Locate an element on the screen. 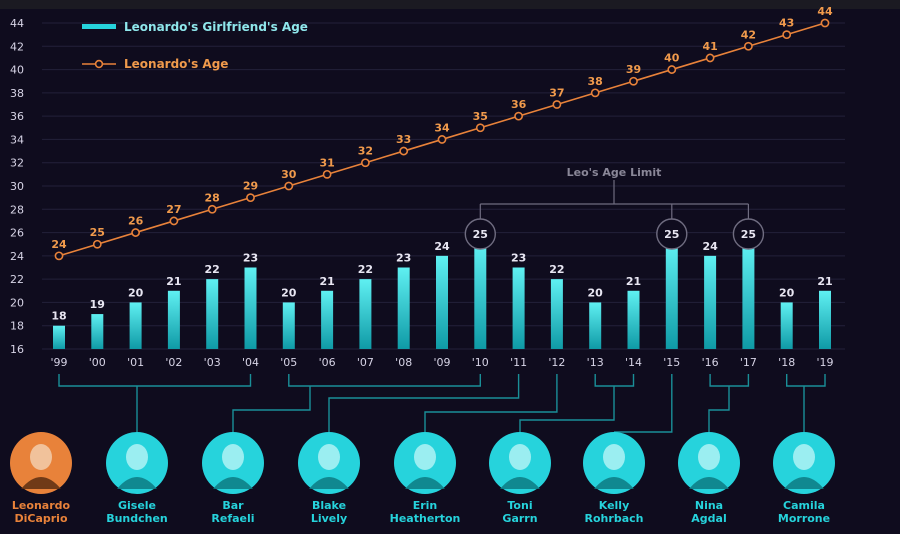  y-tick-label: 26 is located at coordinates (17, 233).